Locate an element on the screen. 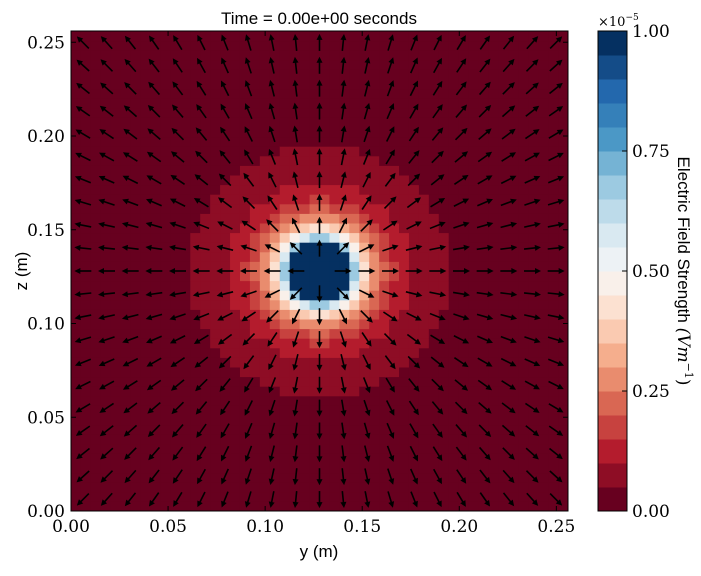  x-tick-label: 0.25 is located at coordinates (556, 527).